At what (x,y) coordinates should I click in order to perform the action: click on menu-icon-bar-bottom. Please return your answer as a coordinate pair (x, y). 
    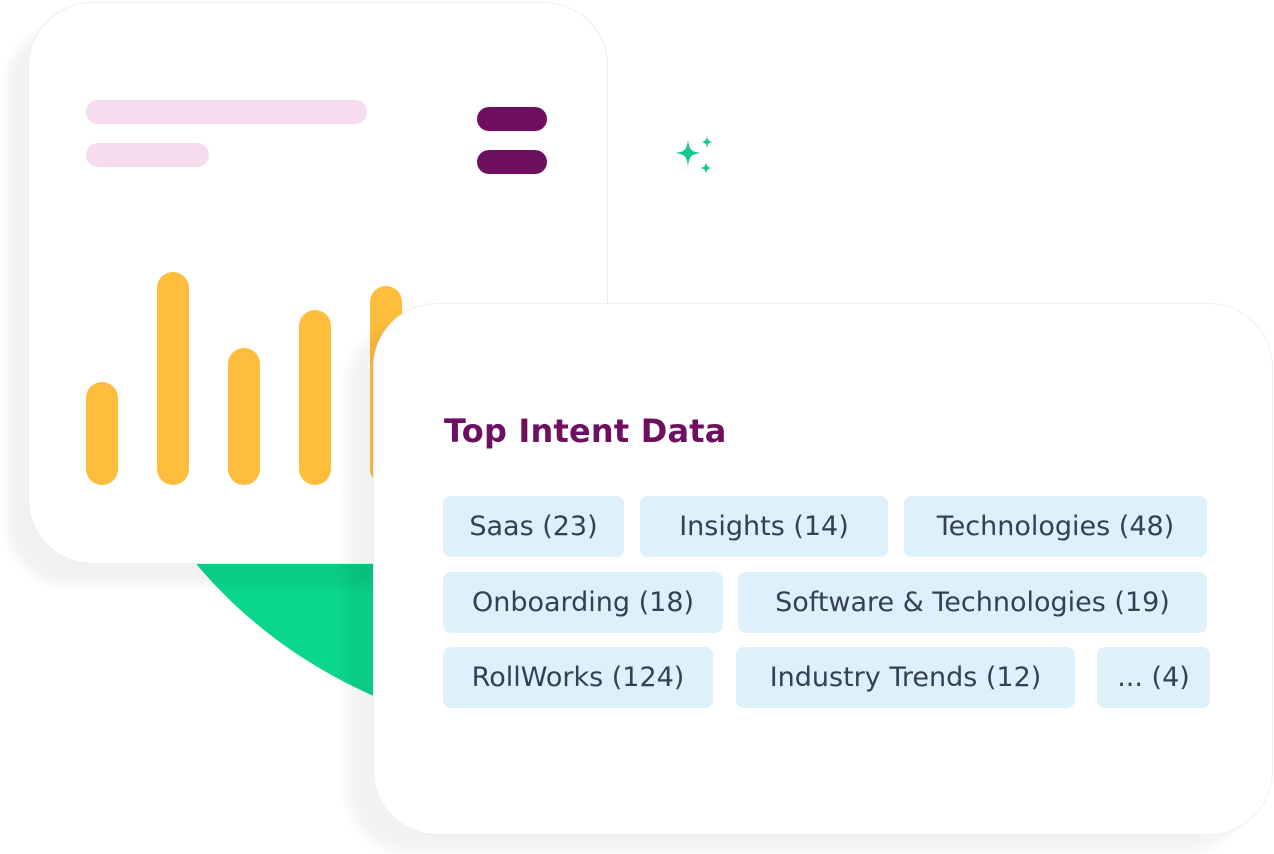
    Looking at the image, I should click on (512, 162).